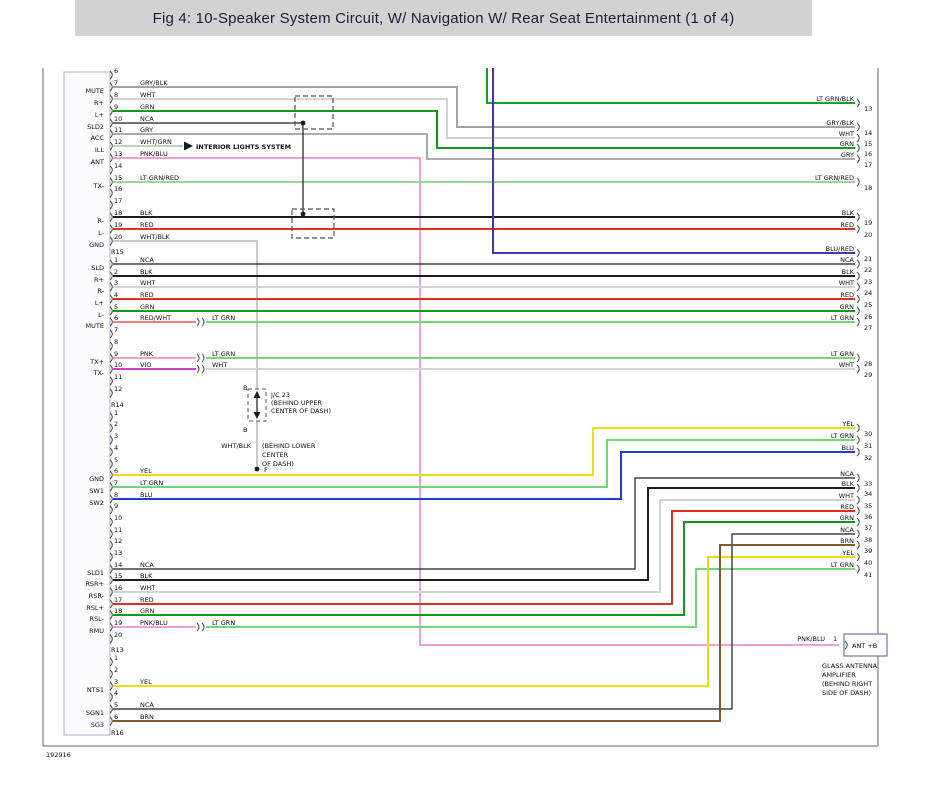 This screenshot has height=799, width=944. What do you see at coordinates (484, 451) in the screenshot?
I see `wire-yel` at bounding box center [484, 451].